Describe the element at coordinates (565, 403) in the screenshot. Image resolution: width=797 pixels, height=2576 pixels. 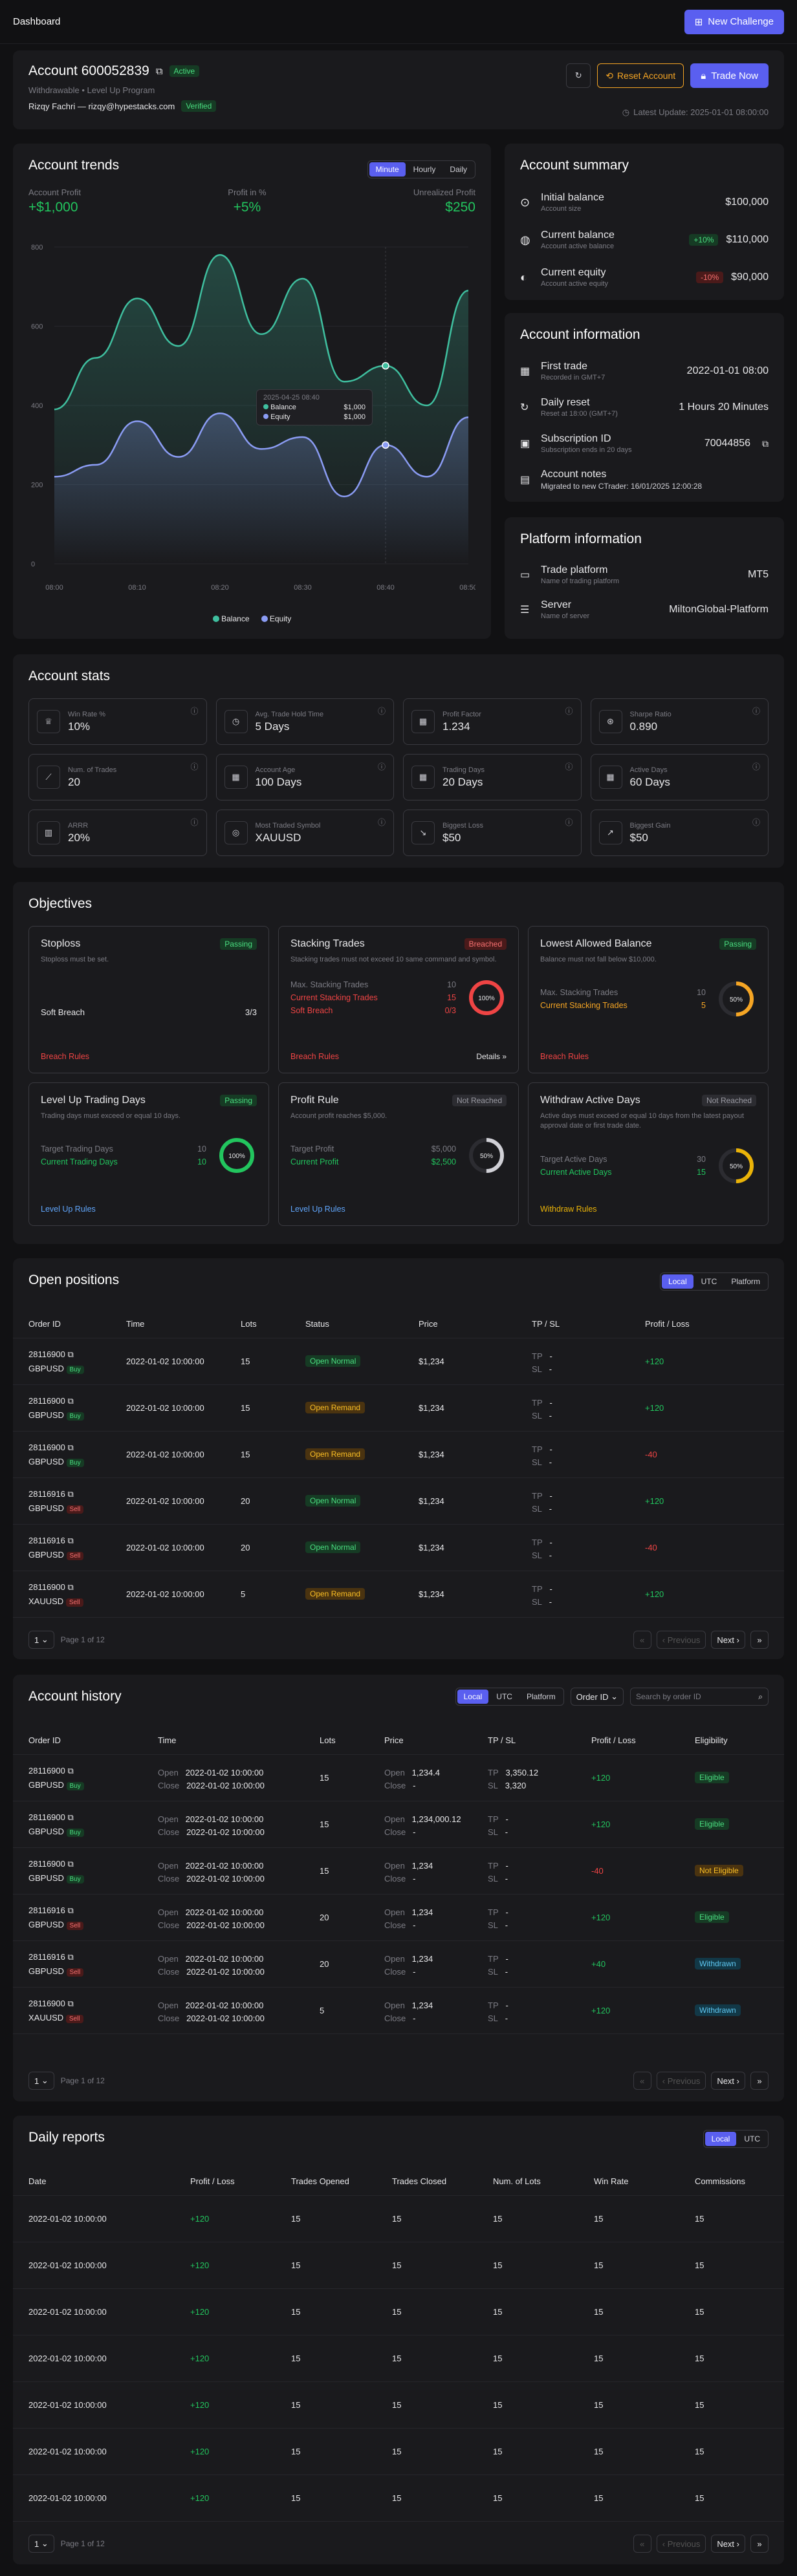
I see `info-label: Daily reset` at that location.